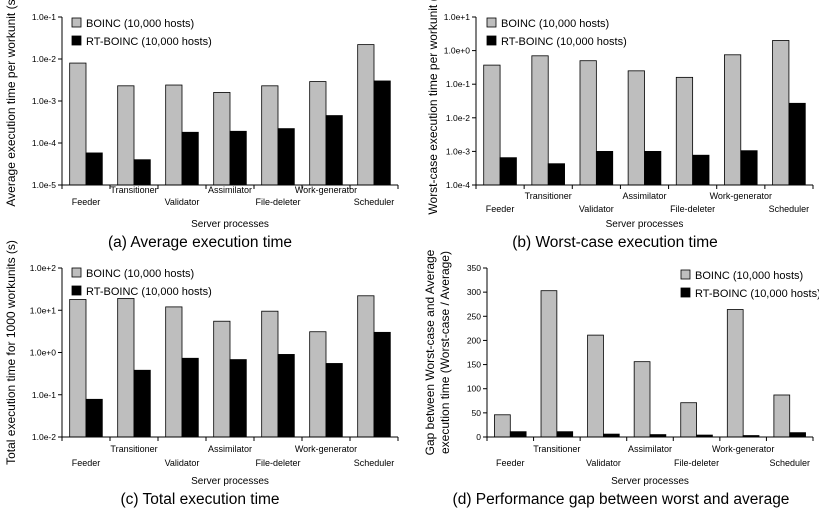 Image resolution: width=819 pixels, height=516 pixels. I want to click on y-tick-label: 1.0e-5, so click(44, 185).